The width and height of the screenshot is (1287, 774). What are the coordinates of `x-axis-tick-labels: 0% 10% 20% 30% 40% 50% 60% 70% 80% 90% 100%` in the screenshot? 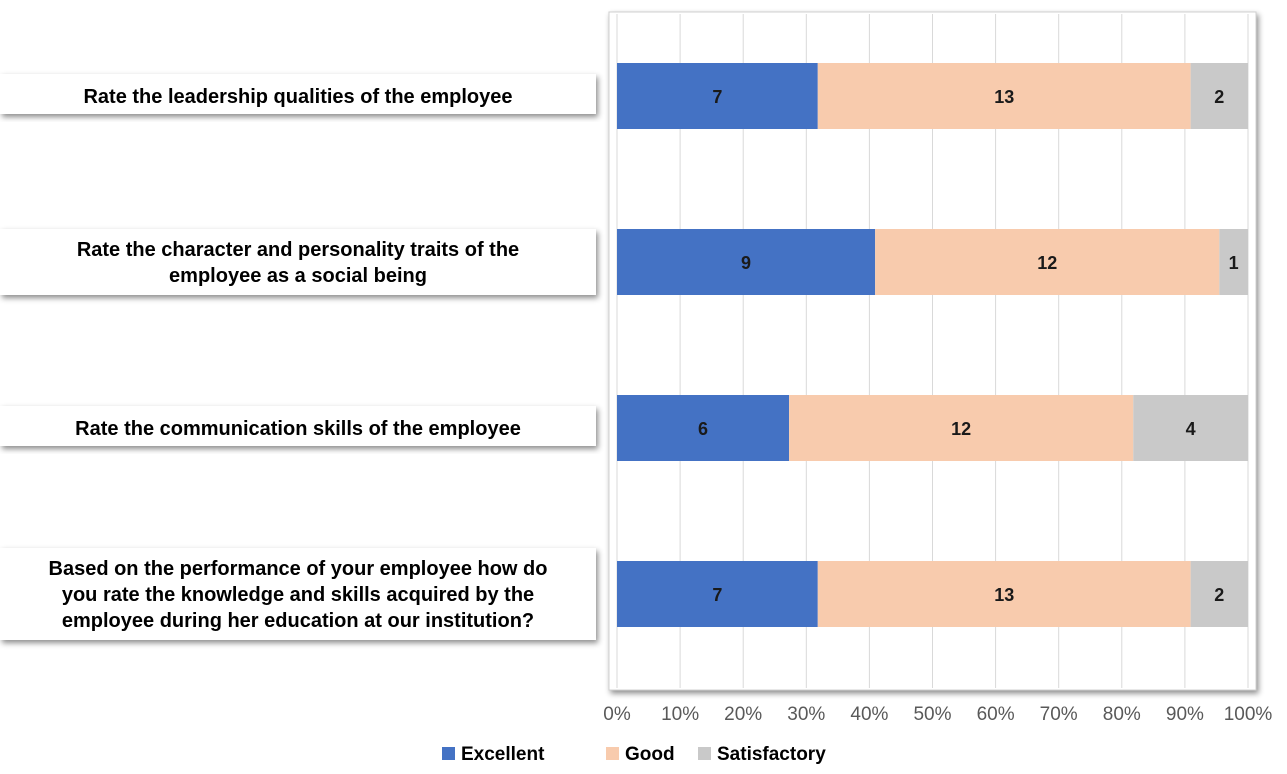 It's located at (937, 714).